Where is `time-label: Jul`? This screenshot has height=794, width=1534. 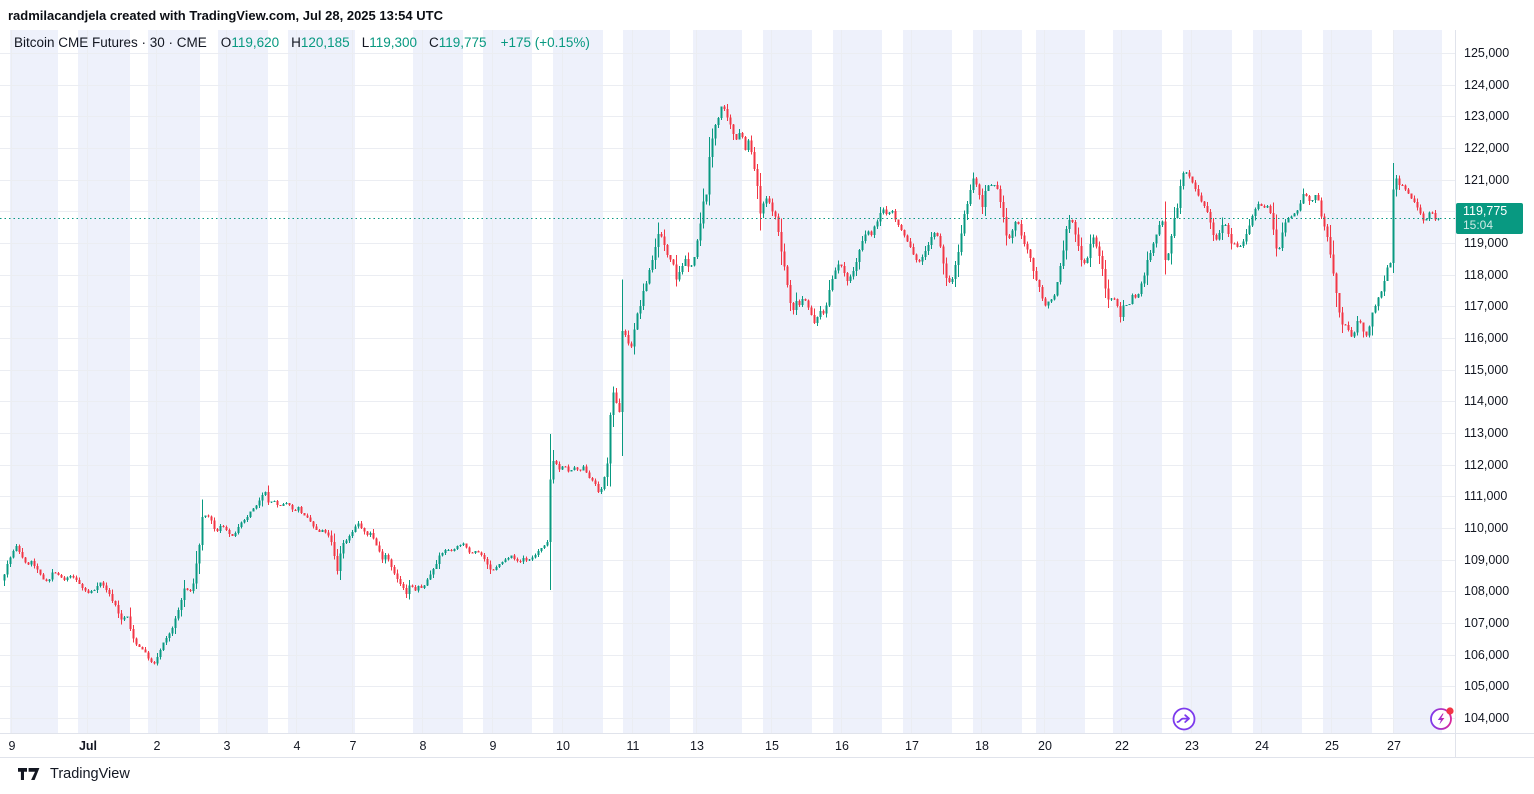 time-label: Jul is located at coordinates (88, 746).